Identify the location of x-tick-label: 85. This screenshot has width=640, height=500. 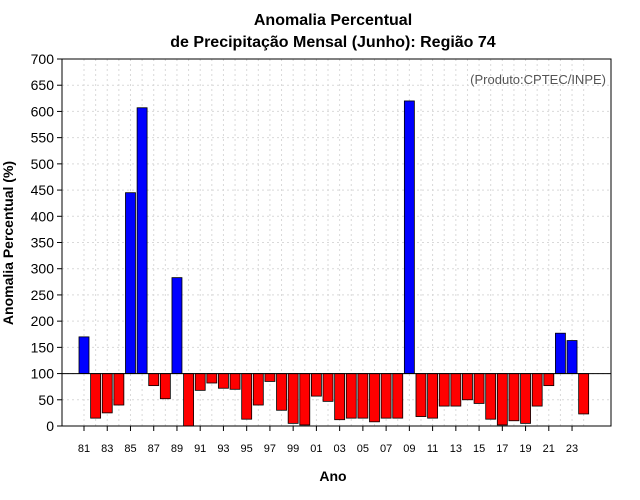
(130, 449).